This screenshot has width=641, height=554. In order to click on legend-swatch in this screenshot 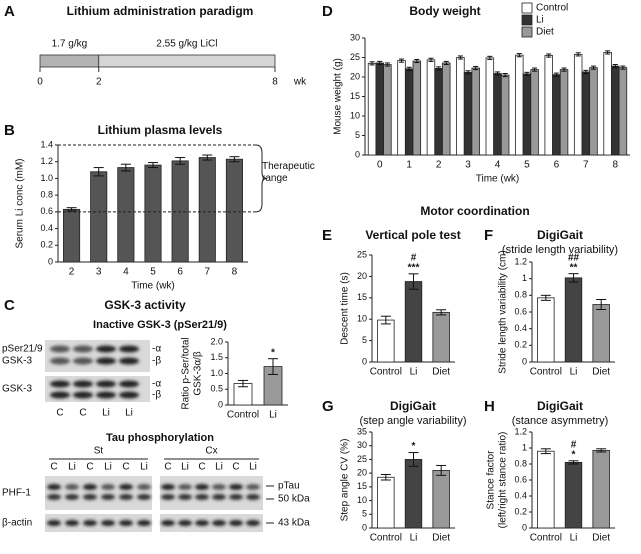, I will do `click(527, 8)`.